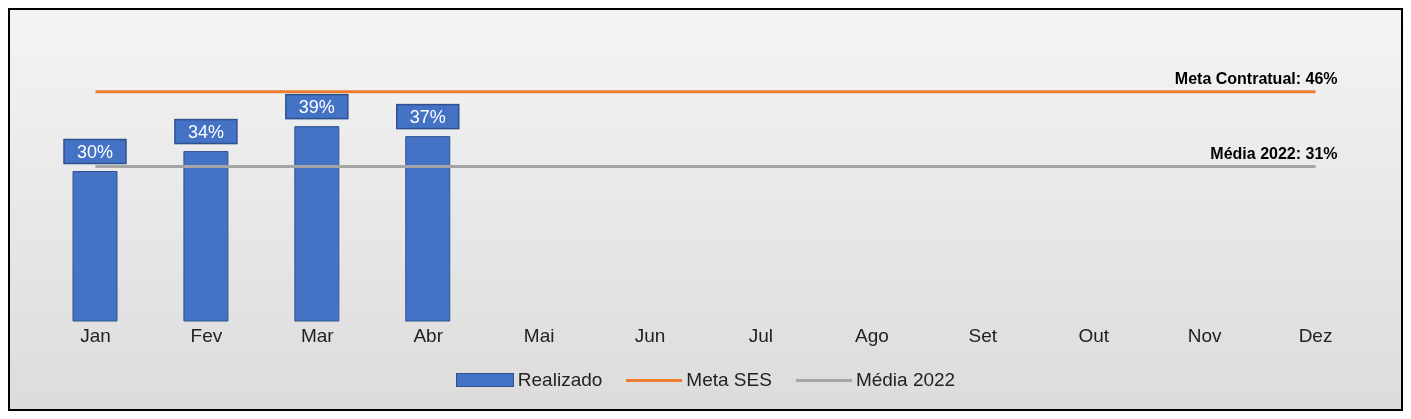 The height and width of the screenshot is (419, 1411). Describe the element at coordinates (1274, 153) in the screenshot. I see `annotation: Média 2022: 31%` at that location.